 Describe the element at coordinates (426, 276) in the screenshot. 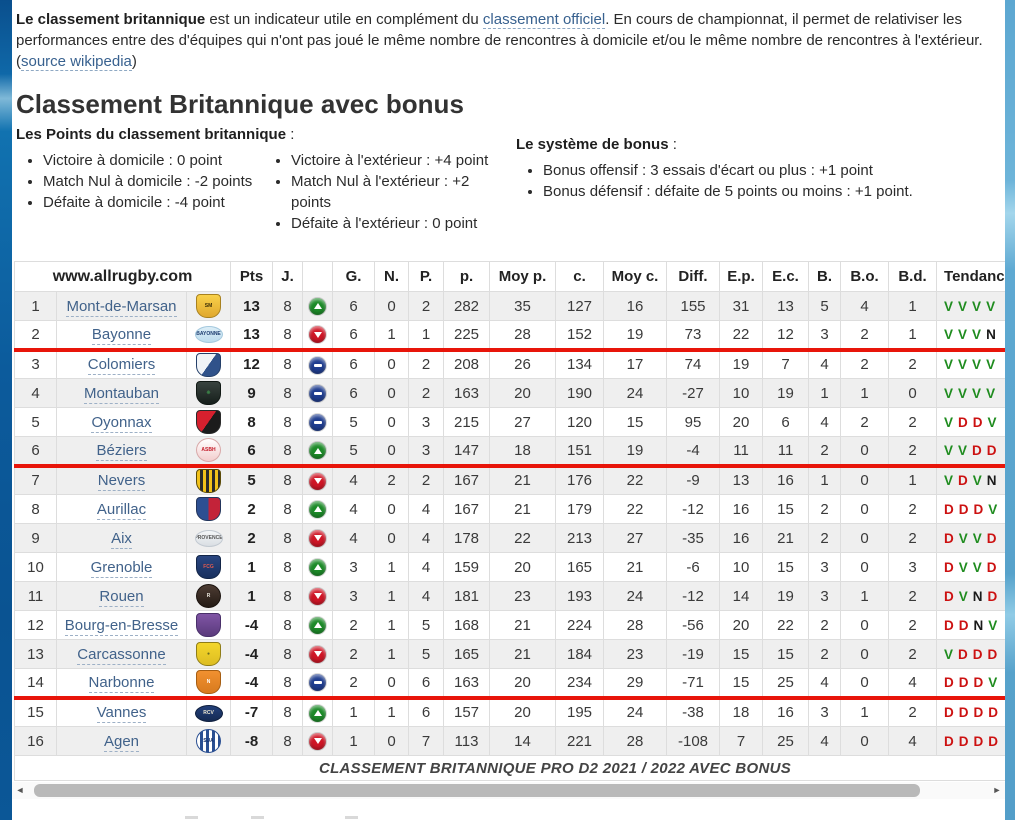

I see `column-header: P.` at that location.